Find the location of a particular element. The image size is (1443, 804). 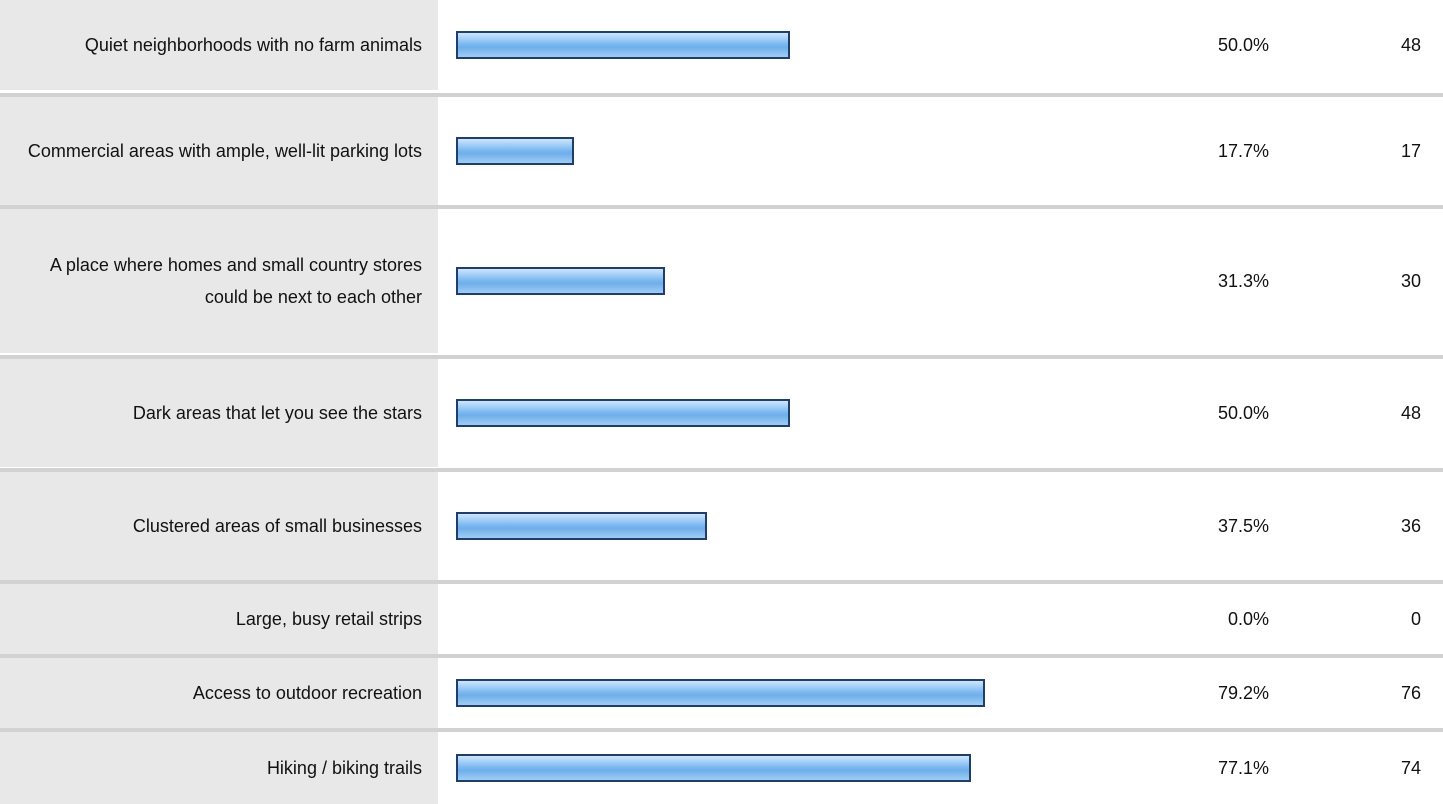

percent-label: 79.2% is located at coordinates (1243, 693).